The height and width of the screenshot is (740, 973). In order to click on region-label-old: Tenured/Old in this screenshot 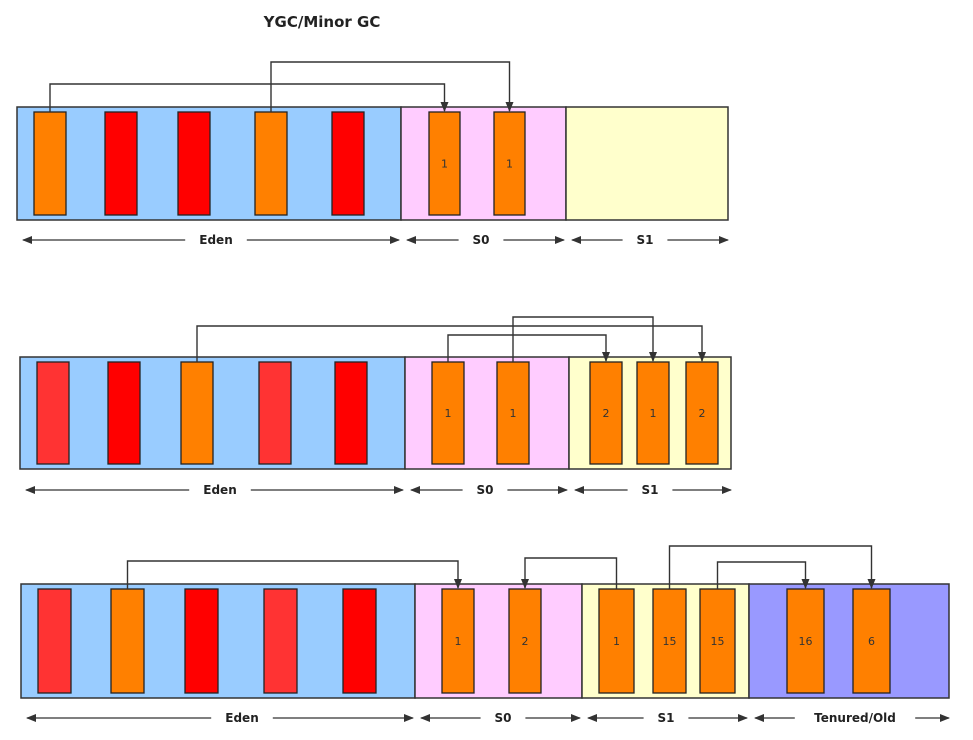, I will do `click(855, 718)`.